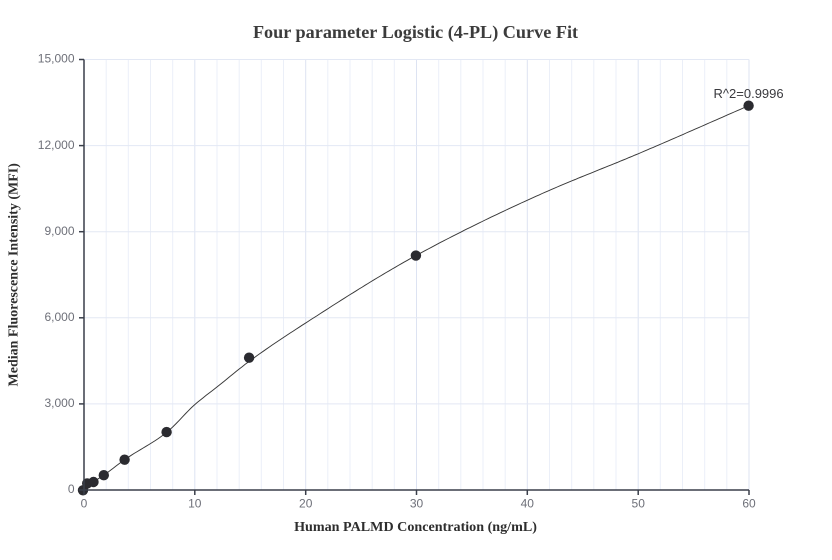  I want to click on svg-text:Human PALMD Concentration (ng/: Human PALMD Concentration (ng/mL), so click(415, 527).